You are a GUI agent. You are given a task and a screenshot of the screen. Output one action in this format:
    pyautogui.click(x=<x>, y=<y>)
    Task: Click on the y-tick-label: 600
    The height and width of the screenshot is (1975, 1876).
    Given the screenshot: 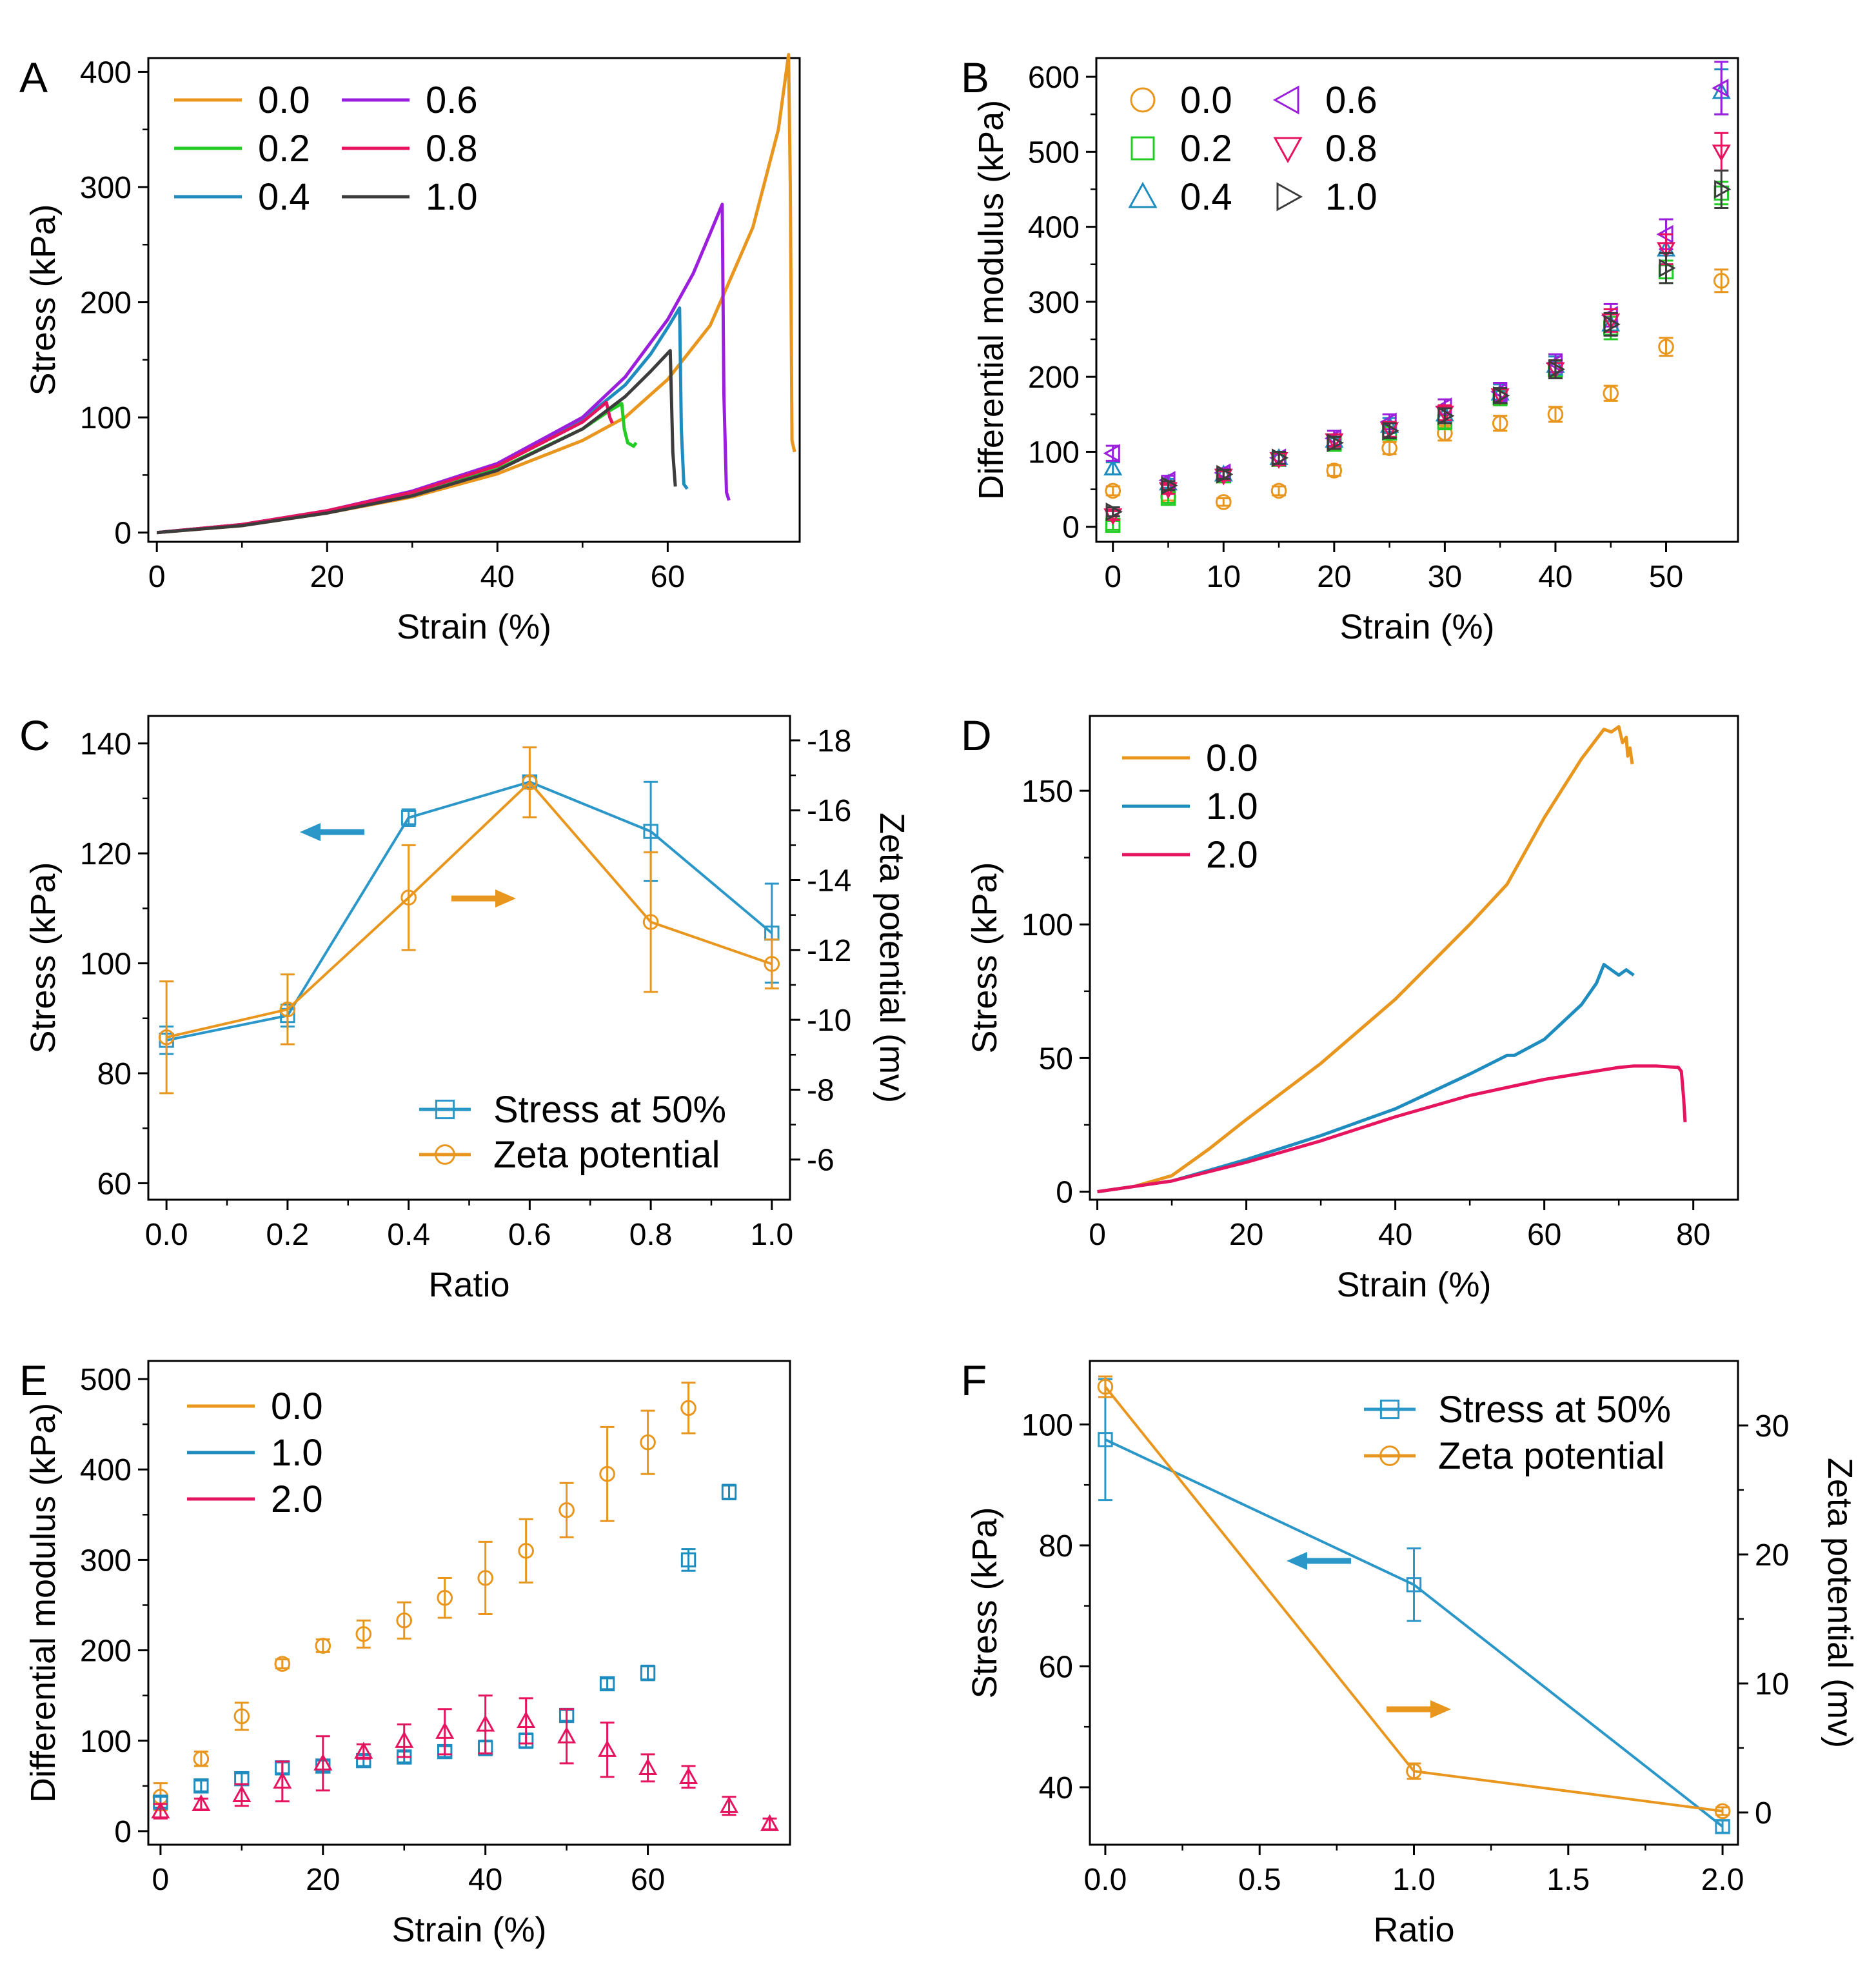 What is the action you would take?
    pyautogui.click(x=1054, y=78)
    